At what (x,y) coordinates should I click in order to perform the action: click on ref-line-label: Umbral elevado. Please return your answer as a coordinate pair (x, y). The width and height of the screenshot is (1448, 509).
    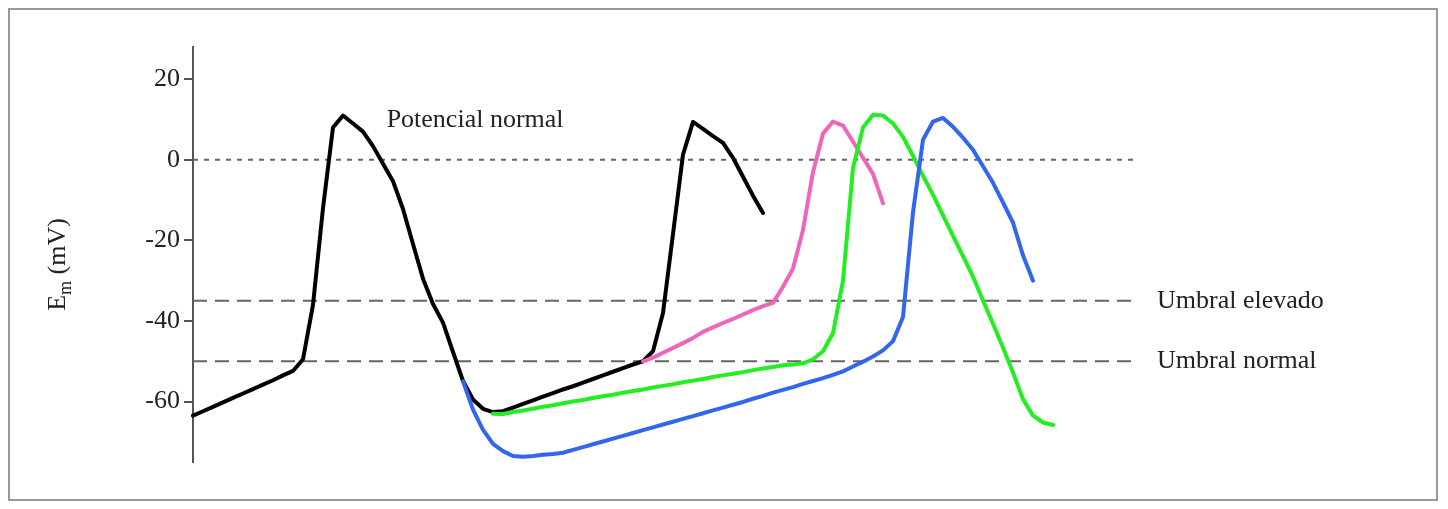
    Looking at the image, I should click on (1240, 299).